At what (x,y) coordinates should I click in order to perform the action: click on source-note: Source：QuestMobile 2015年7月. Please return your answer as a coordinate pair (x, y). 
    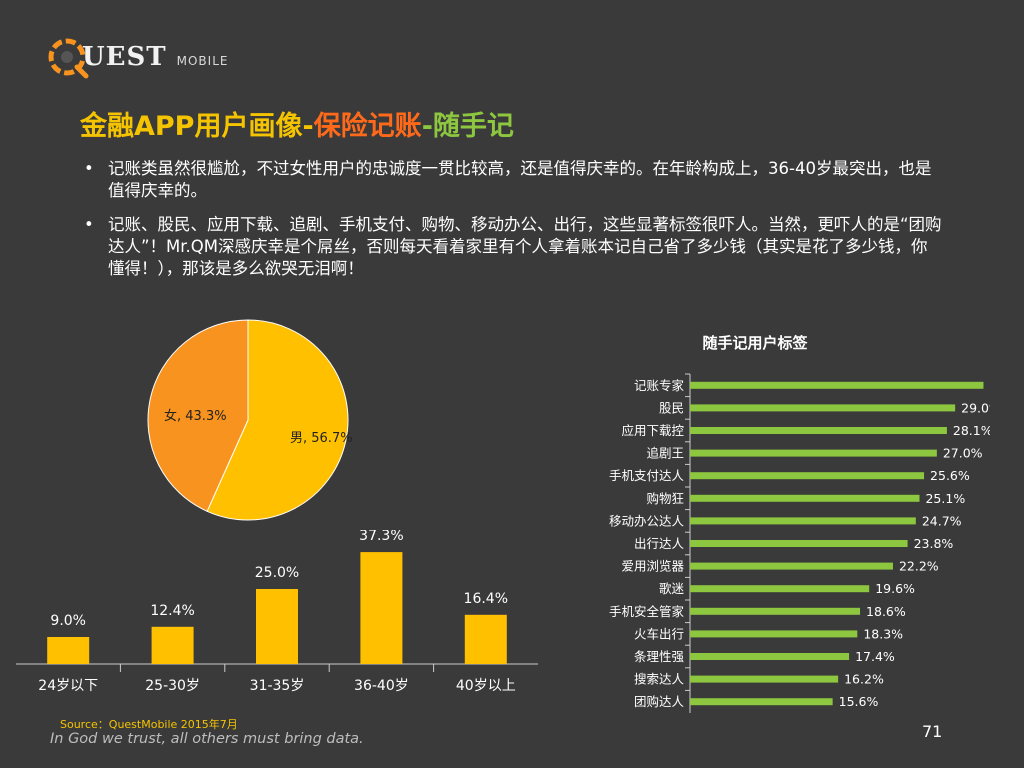
    Looking at the image, I should click on (149, 724).